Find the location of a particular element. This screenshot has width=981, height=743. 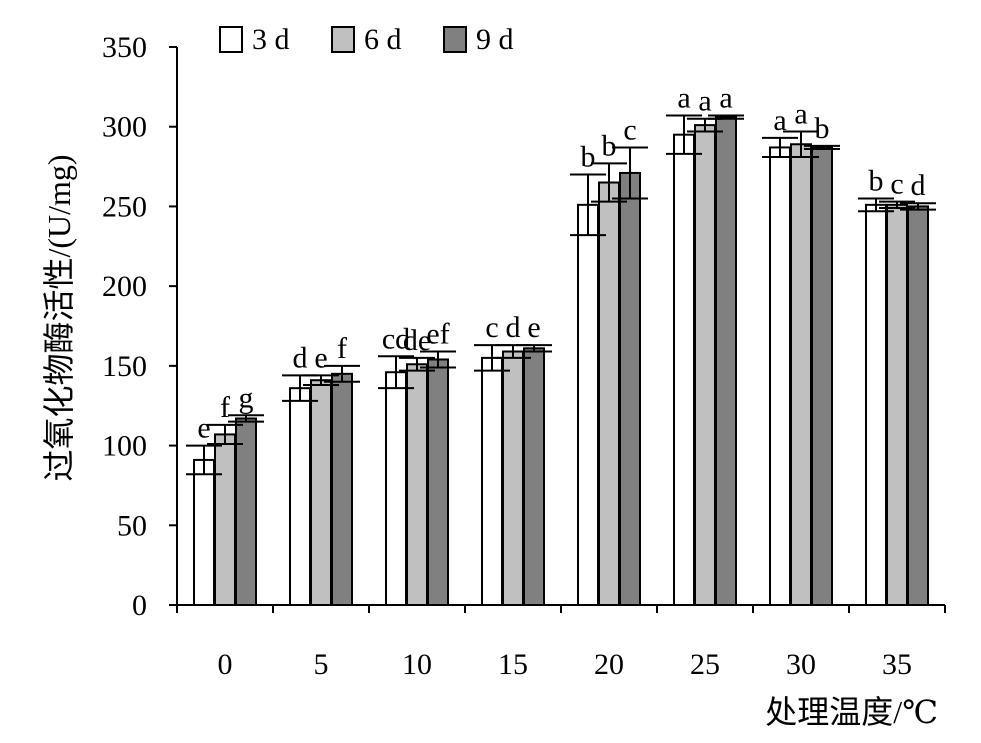

y-tick-label: 0 is located at coordinates (139, 605).